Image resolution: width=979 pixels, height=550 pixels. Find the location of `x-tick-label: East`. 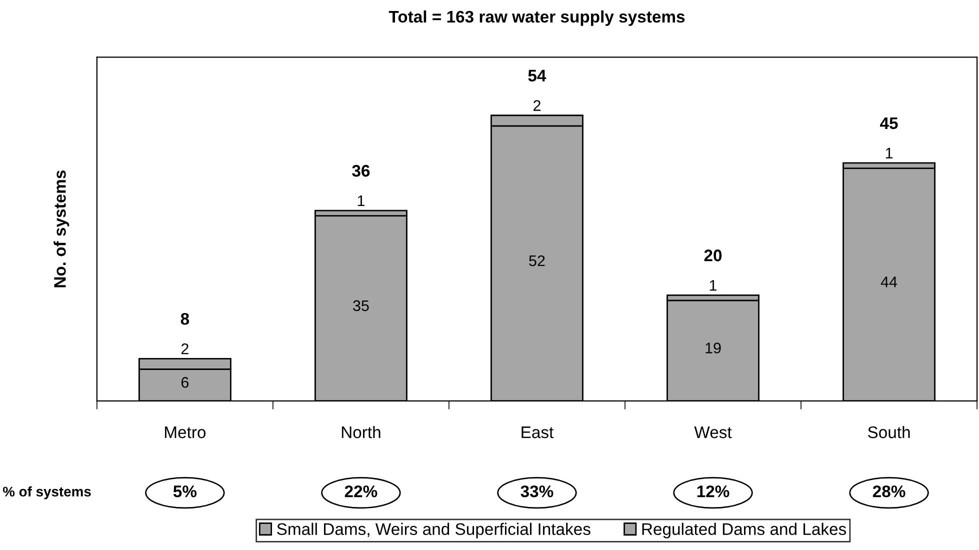

x-tick-label: East is located at coordinates (538, 432).